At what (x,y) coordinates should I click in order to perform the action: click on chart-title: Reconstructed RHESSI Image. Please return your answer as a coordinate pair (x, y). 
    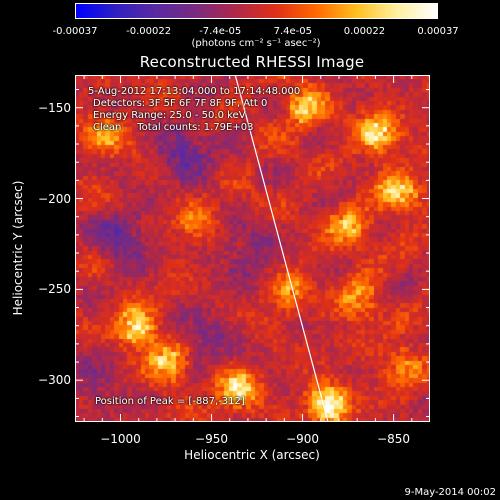
    Looking at the image, I should click on (252, 62).